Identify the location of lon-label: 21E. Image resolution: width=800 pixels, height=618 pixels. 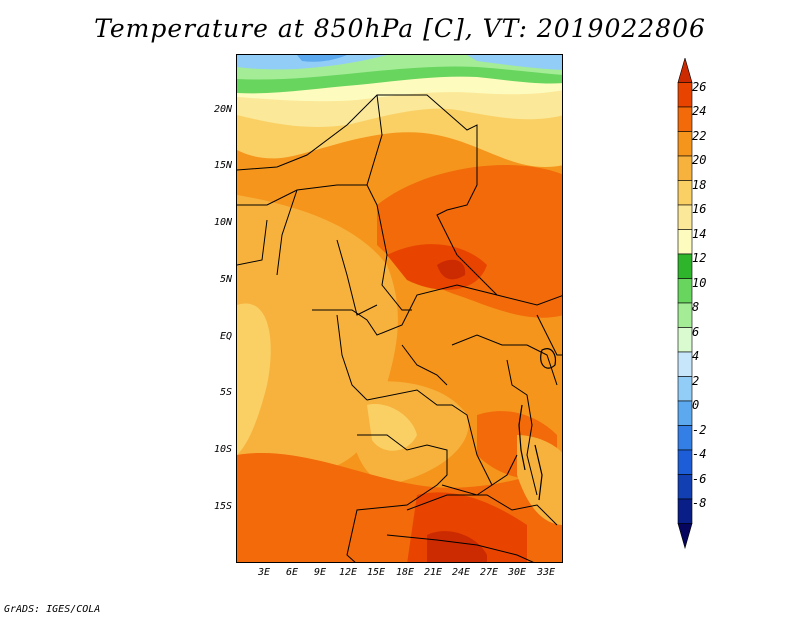
(433, 572).